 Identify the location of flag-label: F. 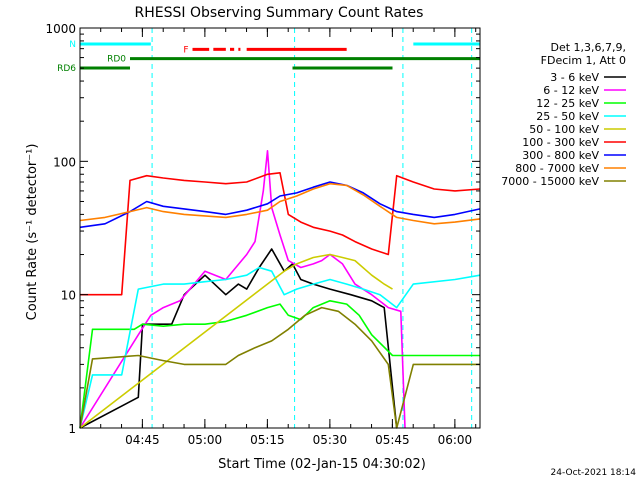
(185, 50).